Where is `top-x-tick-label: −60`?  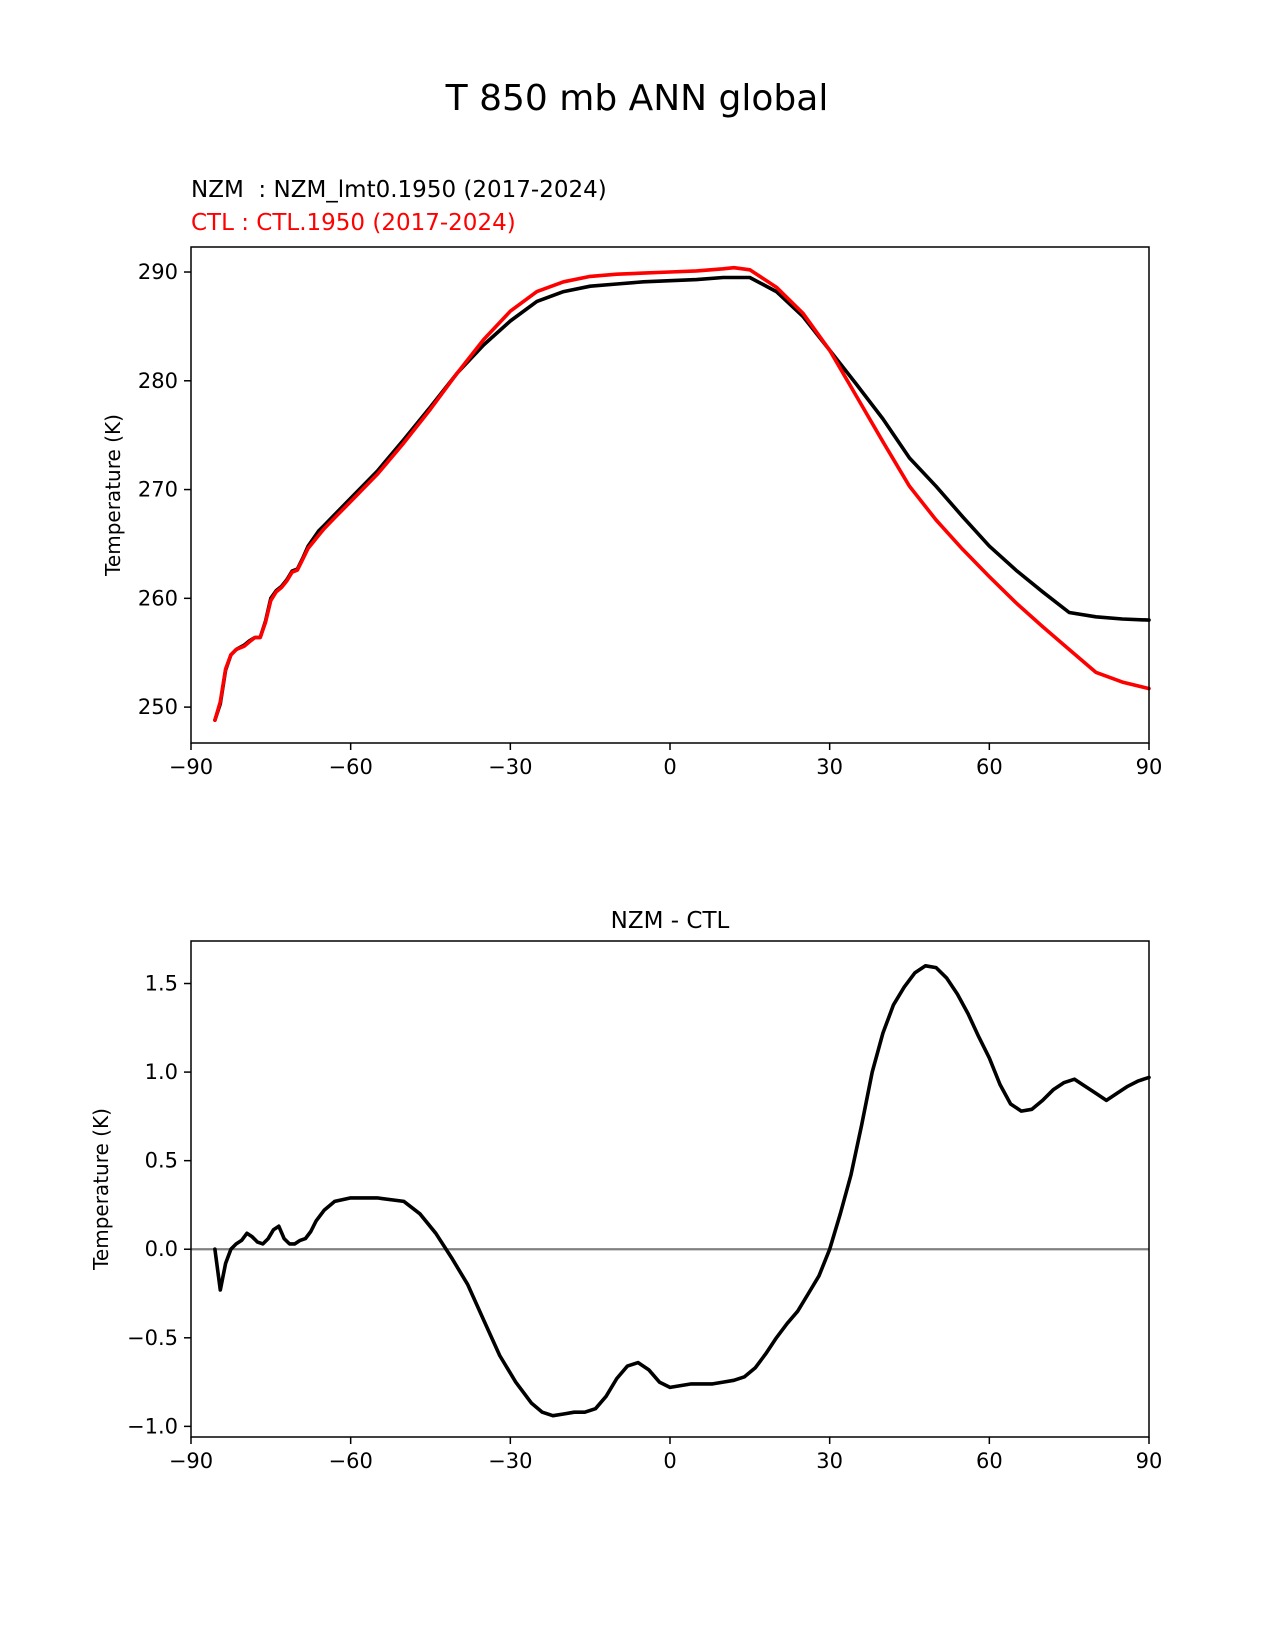 top-x-tick-label: −60 is located at coordinates (351, 767).